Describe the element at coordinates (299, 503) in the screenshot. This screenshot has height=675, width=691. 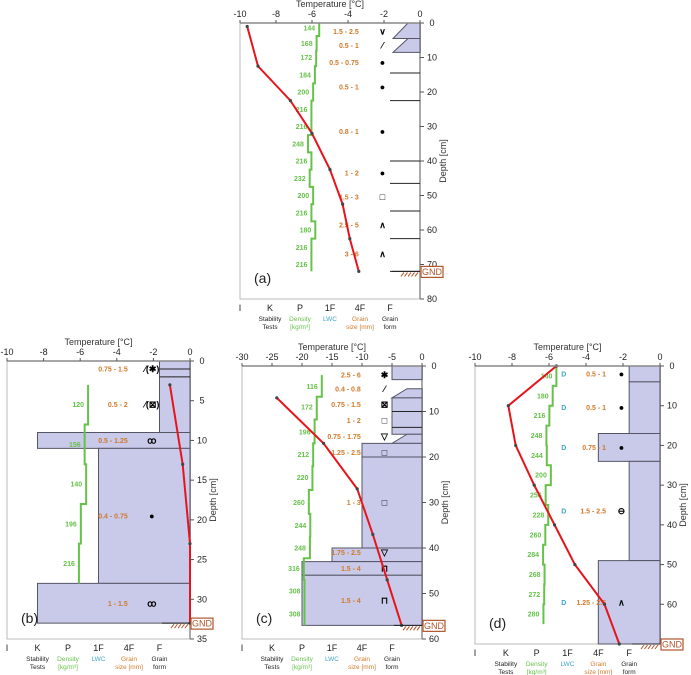
I see `density-label: 260` at that location.